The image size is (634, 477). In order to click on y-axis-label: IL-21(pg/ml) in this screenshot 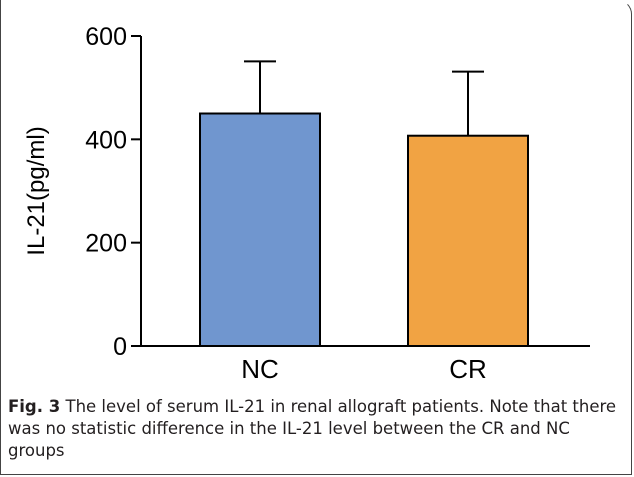, I will do `click(36, 190)`.